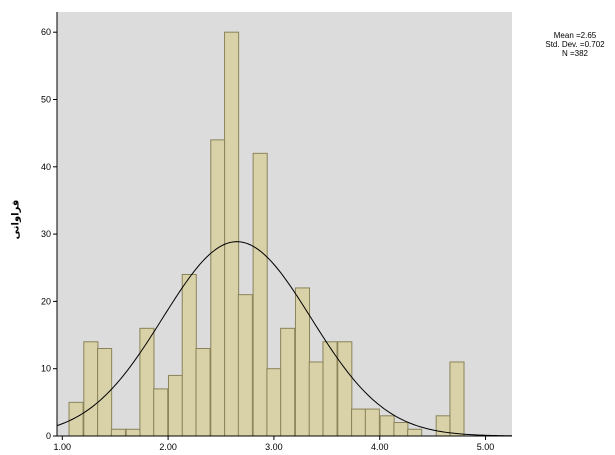 The width and height of the screenshot is (615, 455). What do you see at coordinates (486, 447) in the screenshot?
I see `x-tick-label: 5.00` at bounding box center [486, 447].